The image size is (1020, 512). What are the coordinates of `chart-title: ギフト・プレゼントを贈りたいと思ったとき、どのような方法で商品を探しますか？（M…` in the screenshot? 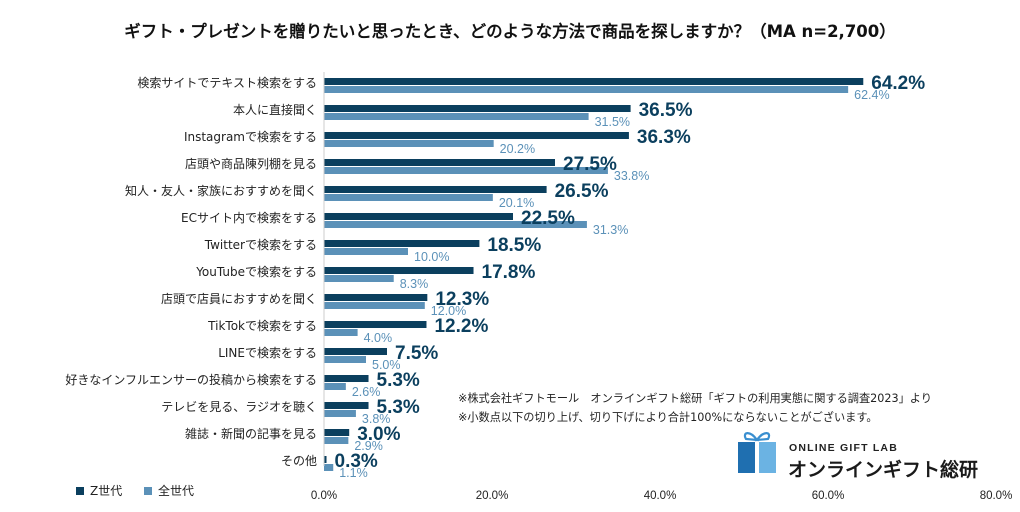 It's located at (510, 31).